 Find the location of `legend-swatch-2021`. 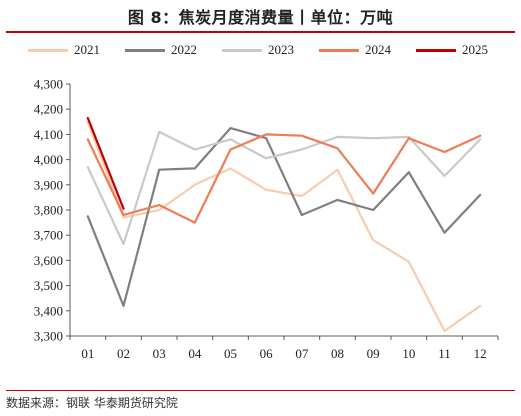

legend-swatch-2021 is located at coordinates (48, 50).